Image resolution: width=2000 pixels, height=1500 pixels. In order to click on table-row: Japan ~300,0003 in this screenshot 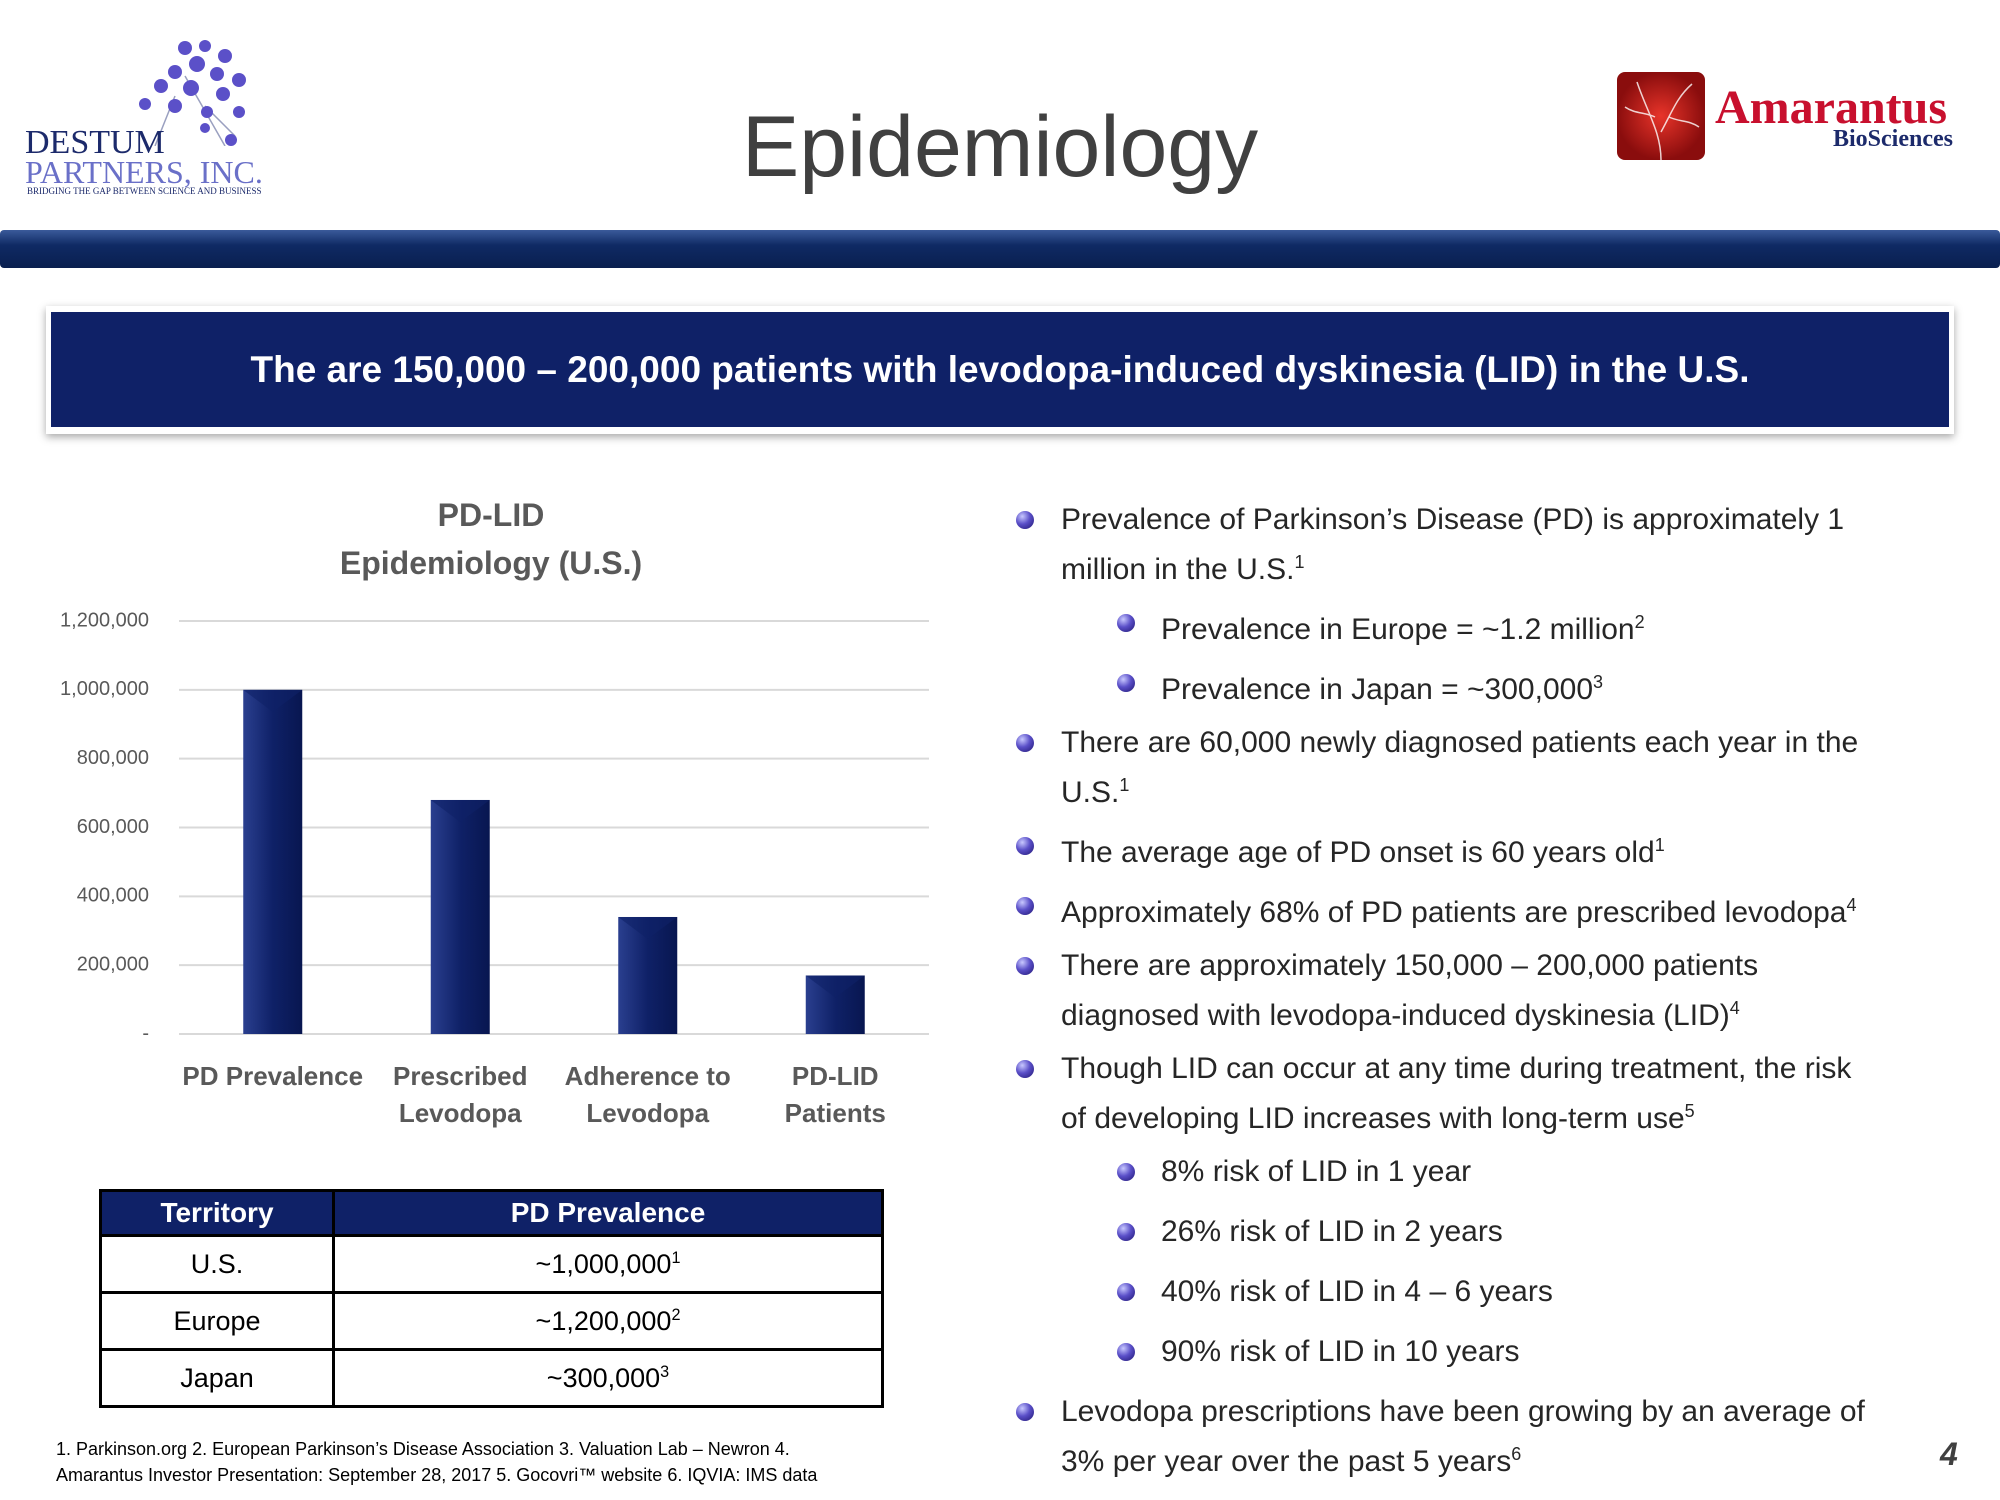, I will do `click(491, 1378)`.